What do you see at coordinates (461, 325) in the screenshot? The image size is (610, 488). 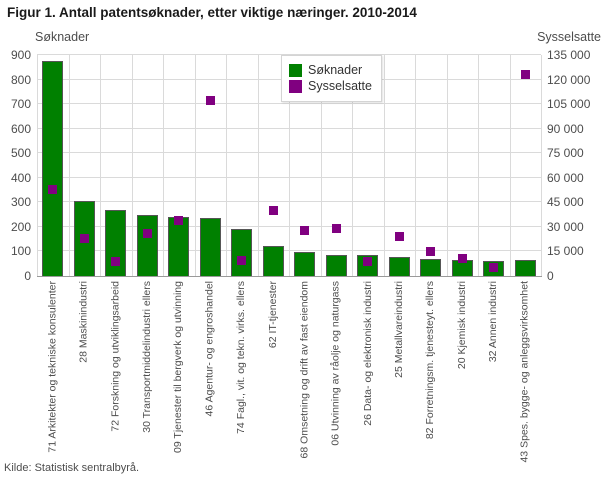 I see `x-tick-label: 20 Kjemisk industri` at bounding box center [461, 325].